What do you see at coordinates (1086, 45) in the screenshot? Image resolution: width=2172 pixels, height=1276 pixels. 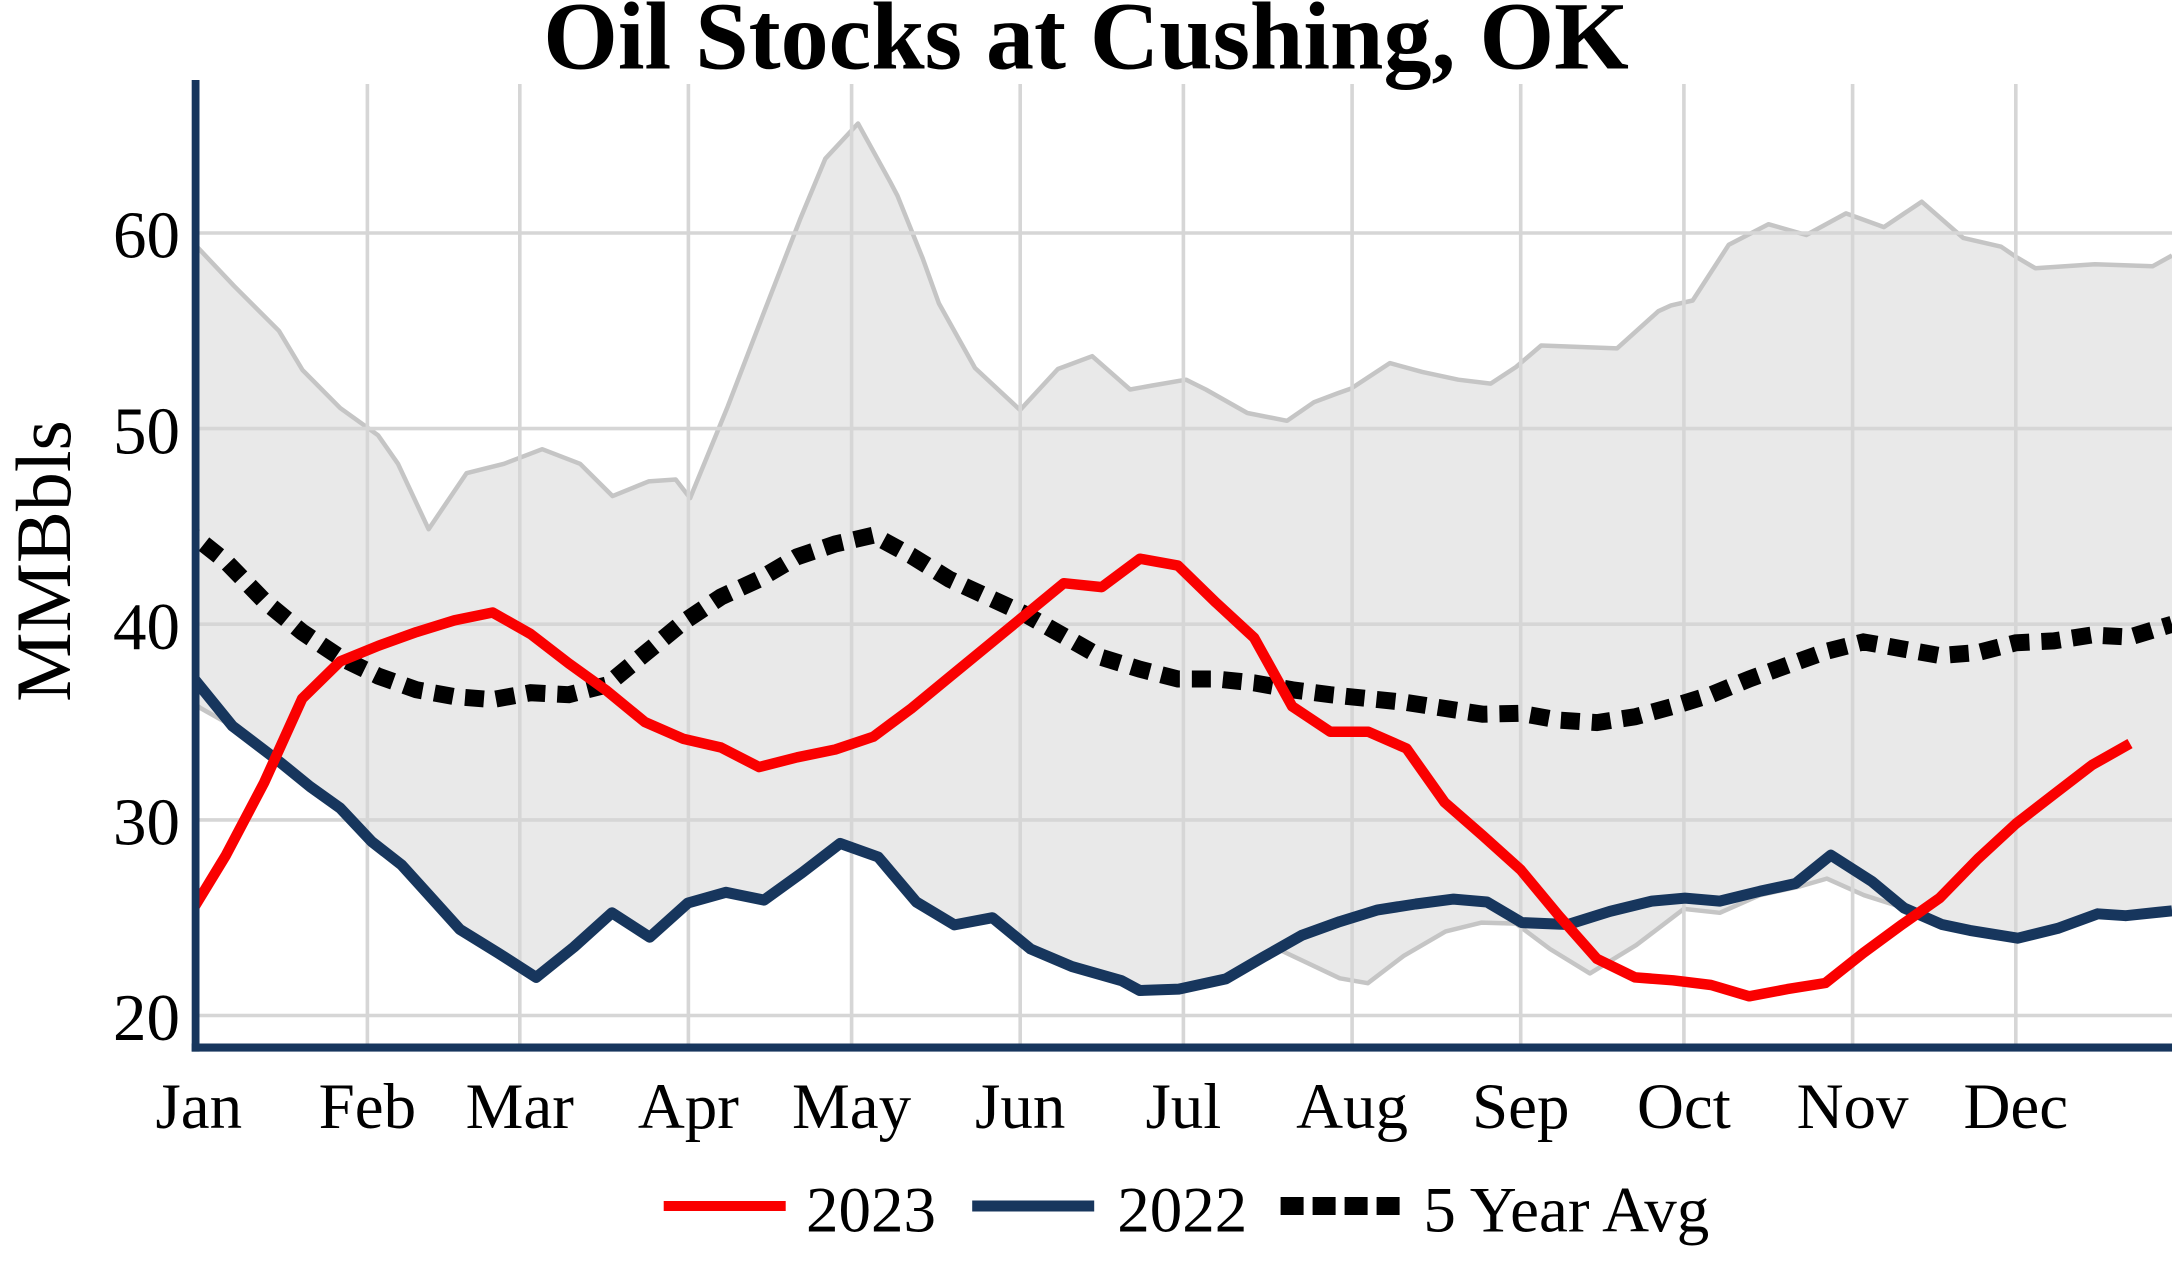 I see `svg-text: Oil Stocks at Cushing, OK` at bounding box center [1086, 45].